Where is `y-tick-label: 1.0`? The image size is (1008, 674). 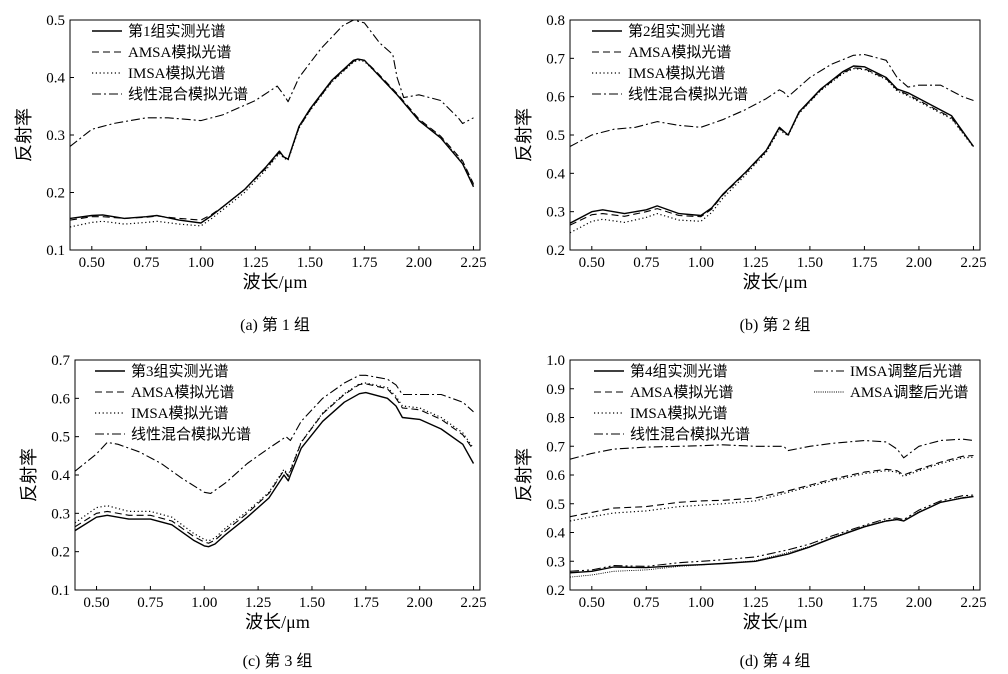 y-tick-label: 1.0 is located at coordinates (555, 361).